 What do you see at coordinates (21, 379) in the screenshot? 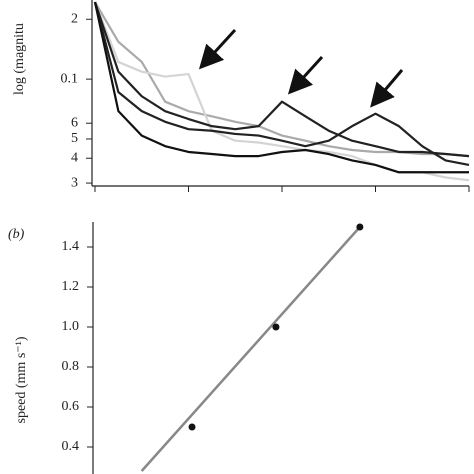
I see `y-axis-label: speed (mm s⁻¹)` at bounding box center [21, 379].